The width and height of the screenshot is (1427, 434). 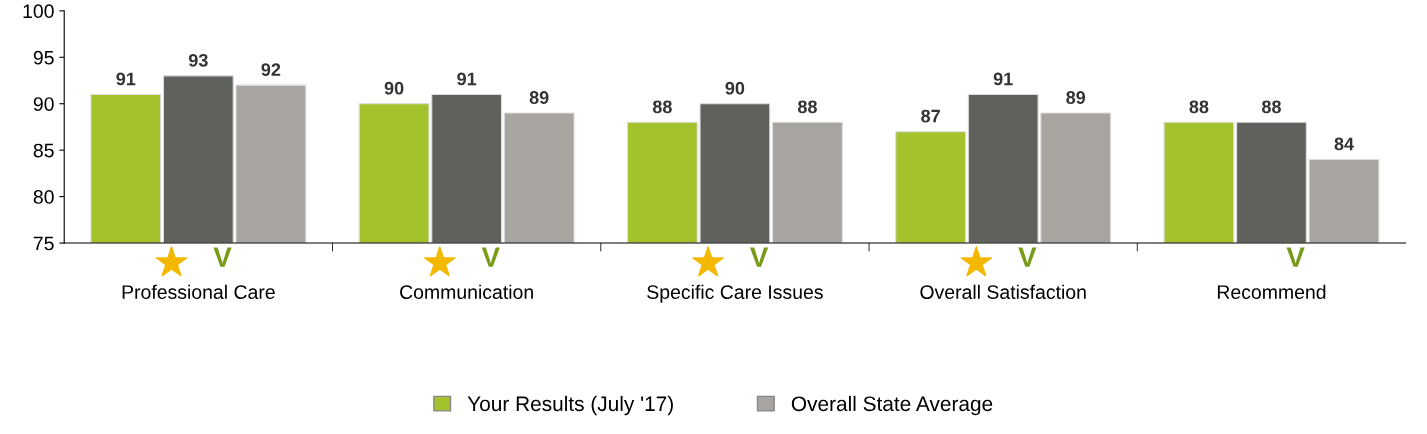 I want to click on data-label: 84, so click(x=1344, y=144).